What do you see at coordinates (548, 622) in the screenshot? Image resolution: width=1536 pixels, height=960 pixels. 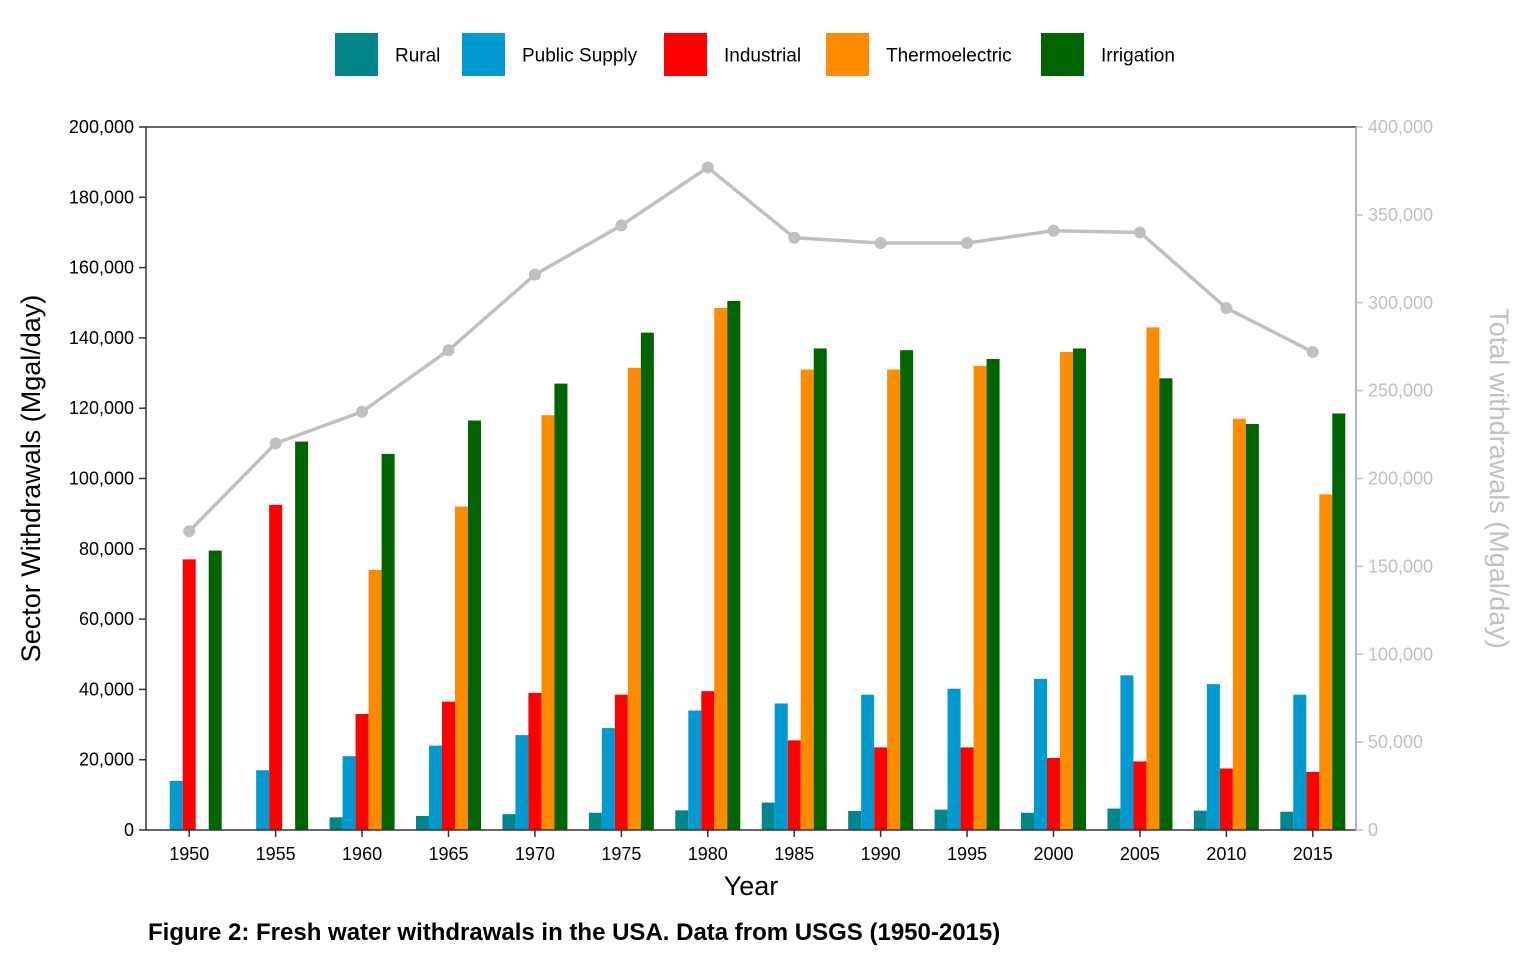 I see `bar-thermoelectric-1970` at bounding box center [548, 622].